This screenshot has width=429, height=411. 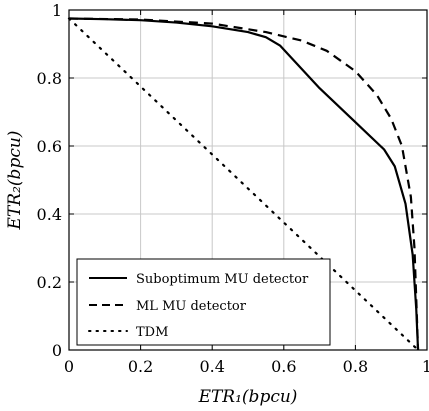 What do you see at coordinates (57, 350) in the screenshot?
I see `y-tick-label: 0` at bounding box center [57, 350].